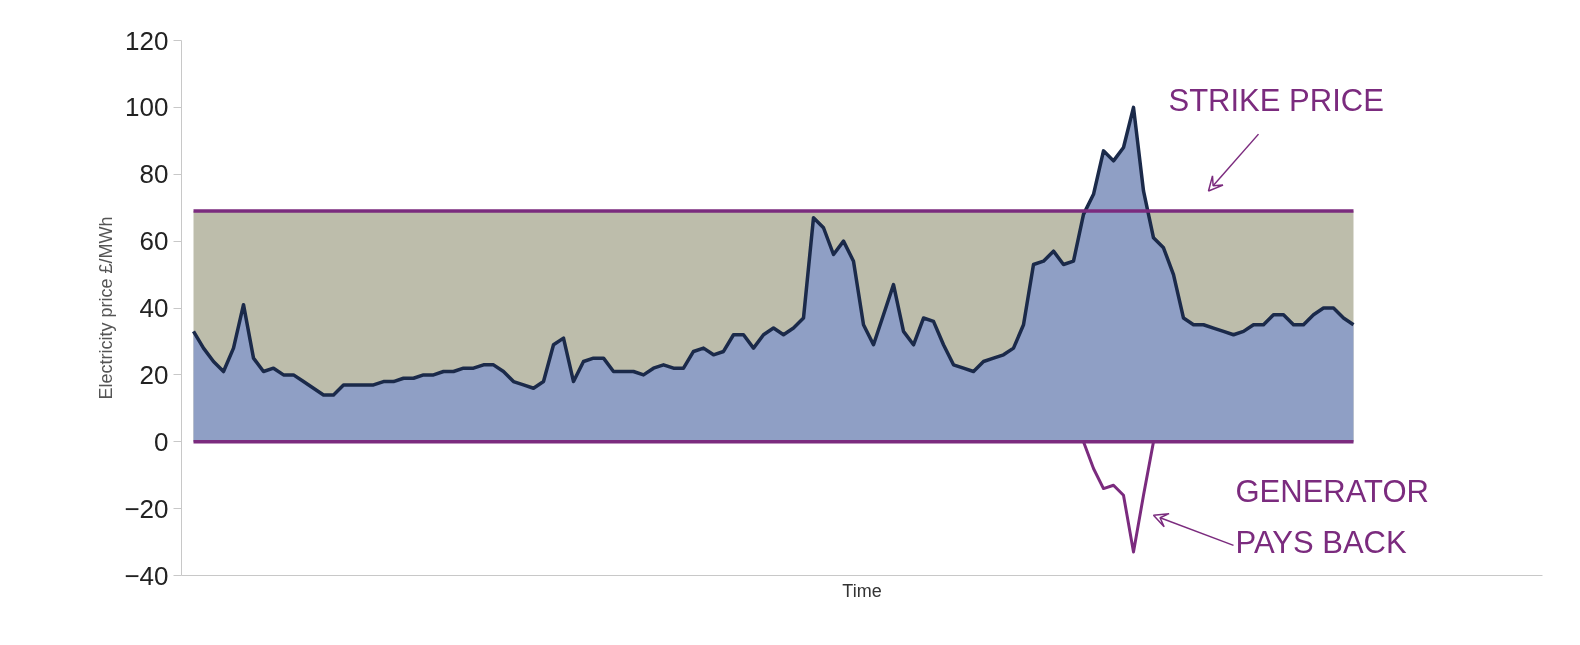  What do you see at coordinates (146, 508) in the screenshot?
I see `y-tick-label: −20` at bounding box center [146, 508].